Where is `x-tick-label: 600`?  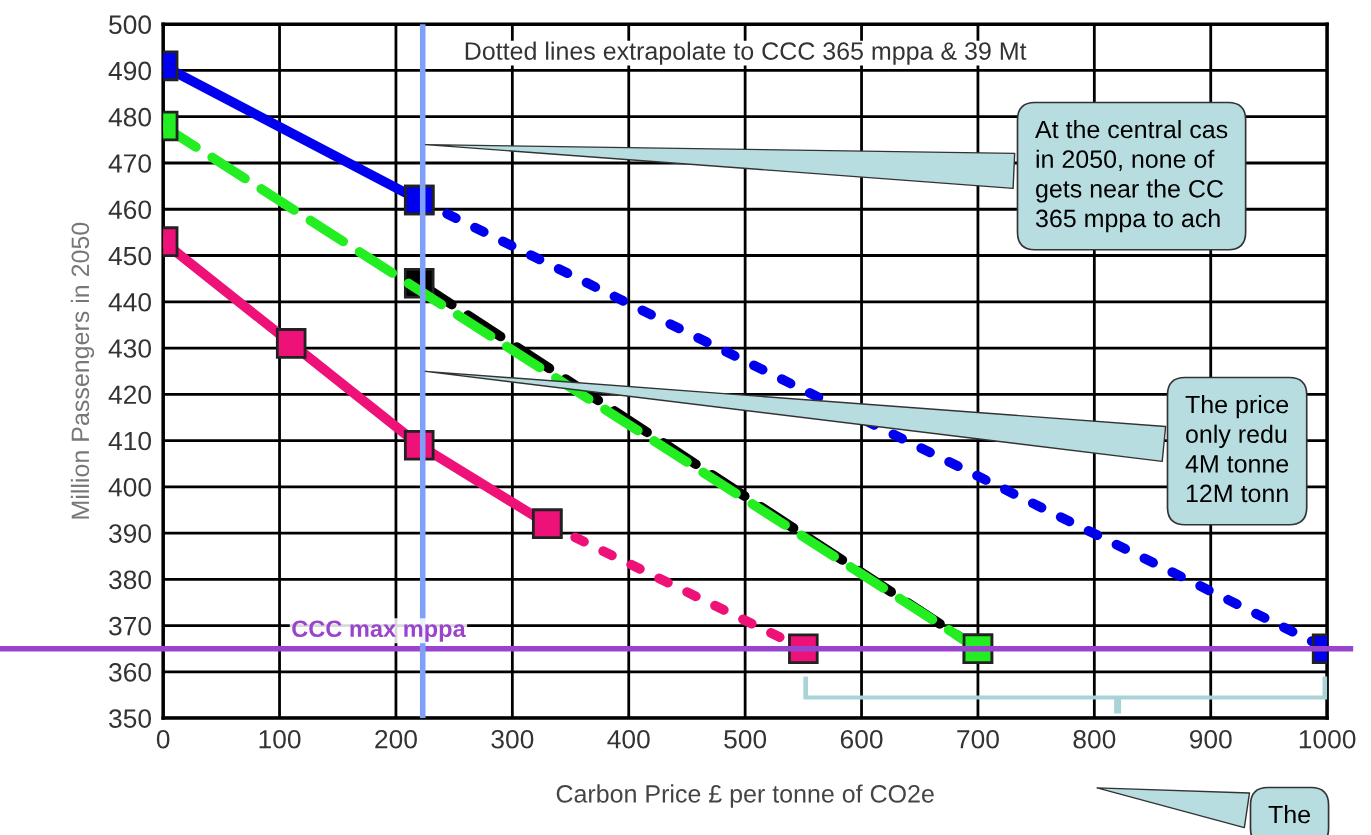
x-tick-label: 600 is located at coordinates (861, 739).